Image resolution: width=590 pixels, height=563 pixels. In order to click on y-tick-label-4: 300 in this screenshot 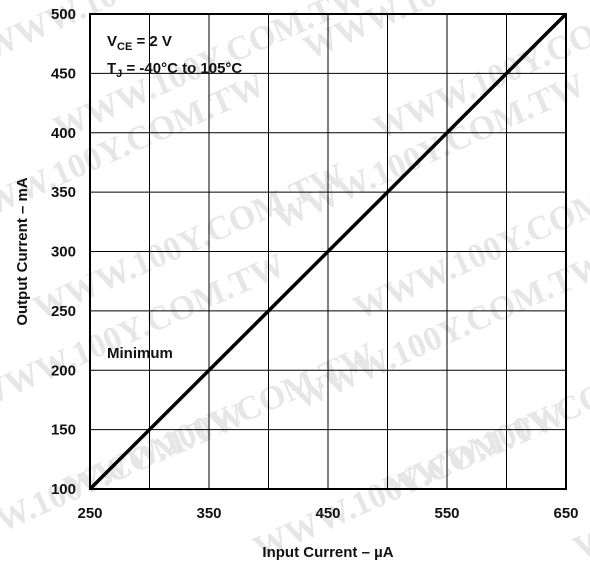, I will do `click(63, 252)`.